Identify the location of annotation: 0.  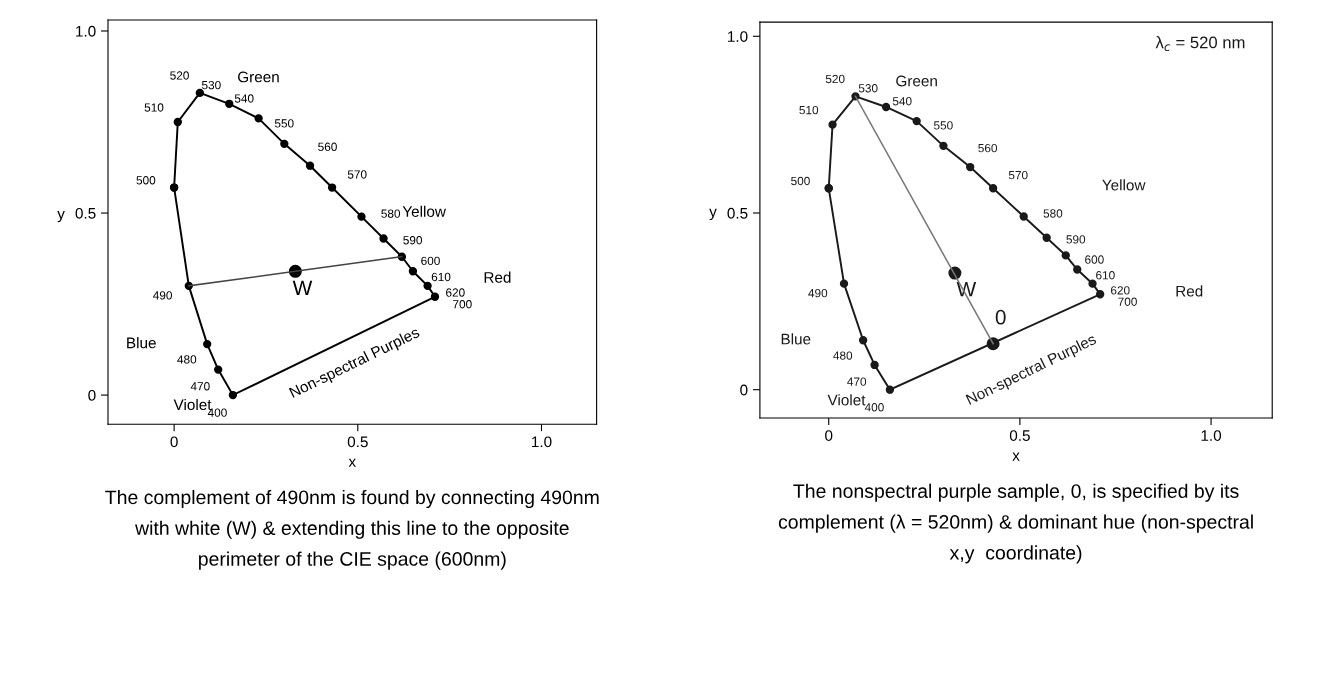
(1000, 317).